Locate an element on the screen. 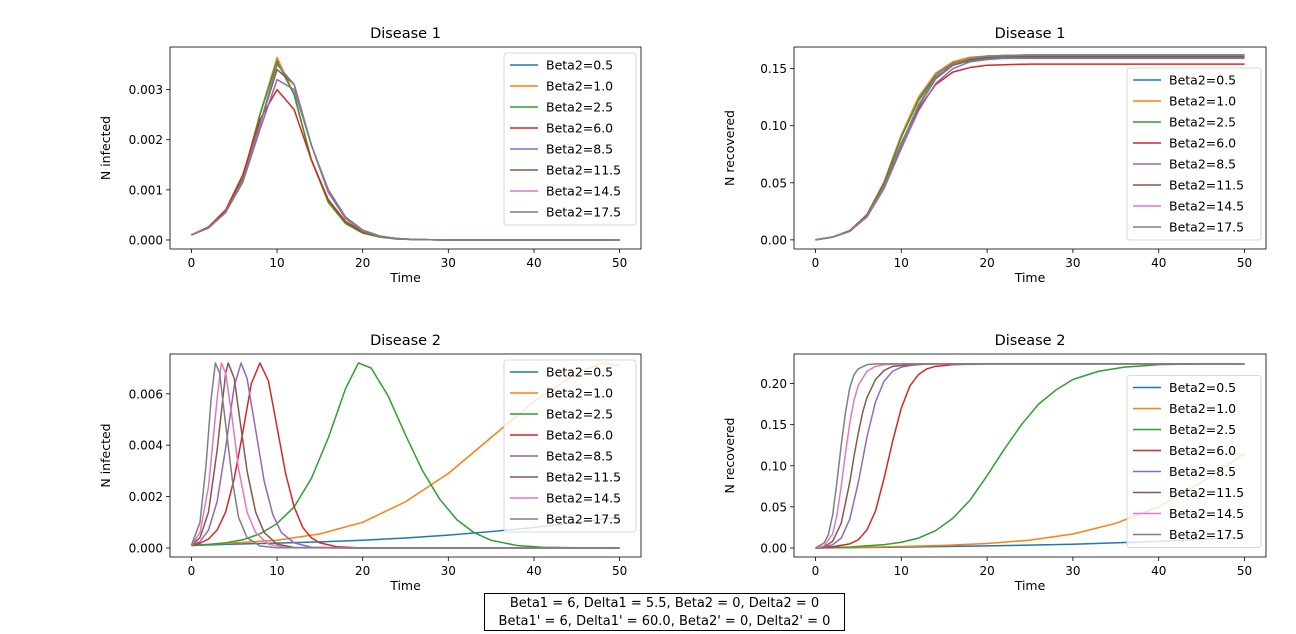 Image resolution: width=1296 pixels, height=634 pixels. y-tick-label: 0.001 is located at coordinates (146, 190).